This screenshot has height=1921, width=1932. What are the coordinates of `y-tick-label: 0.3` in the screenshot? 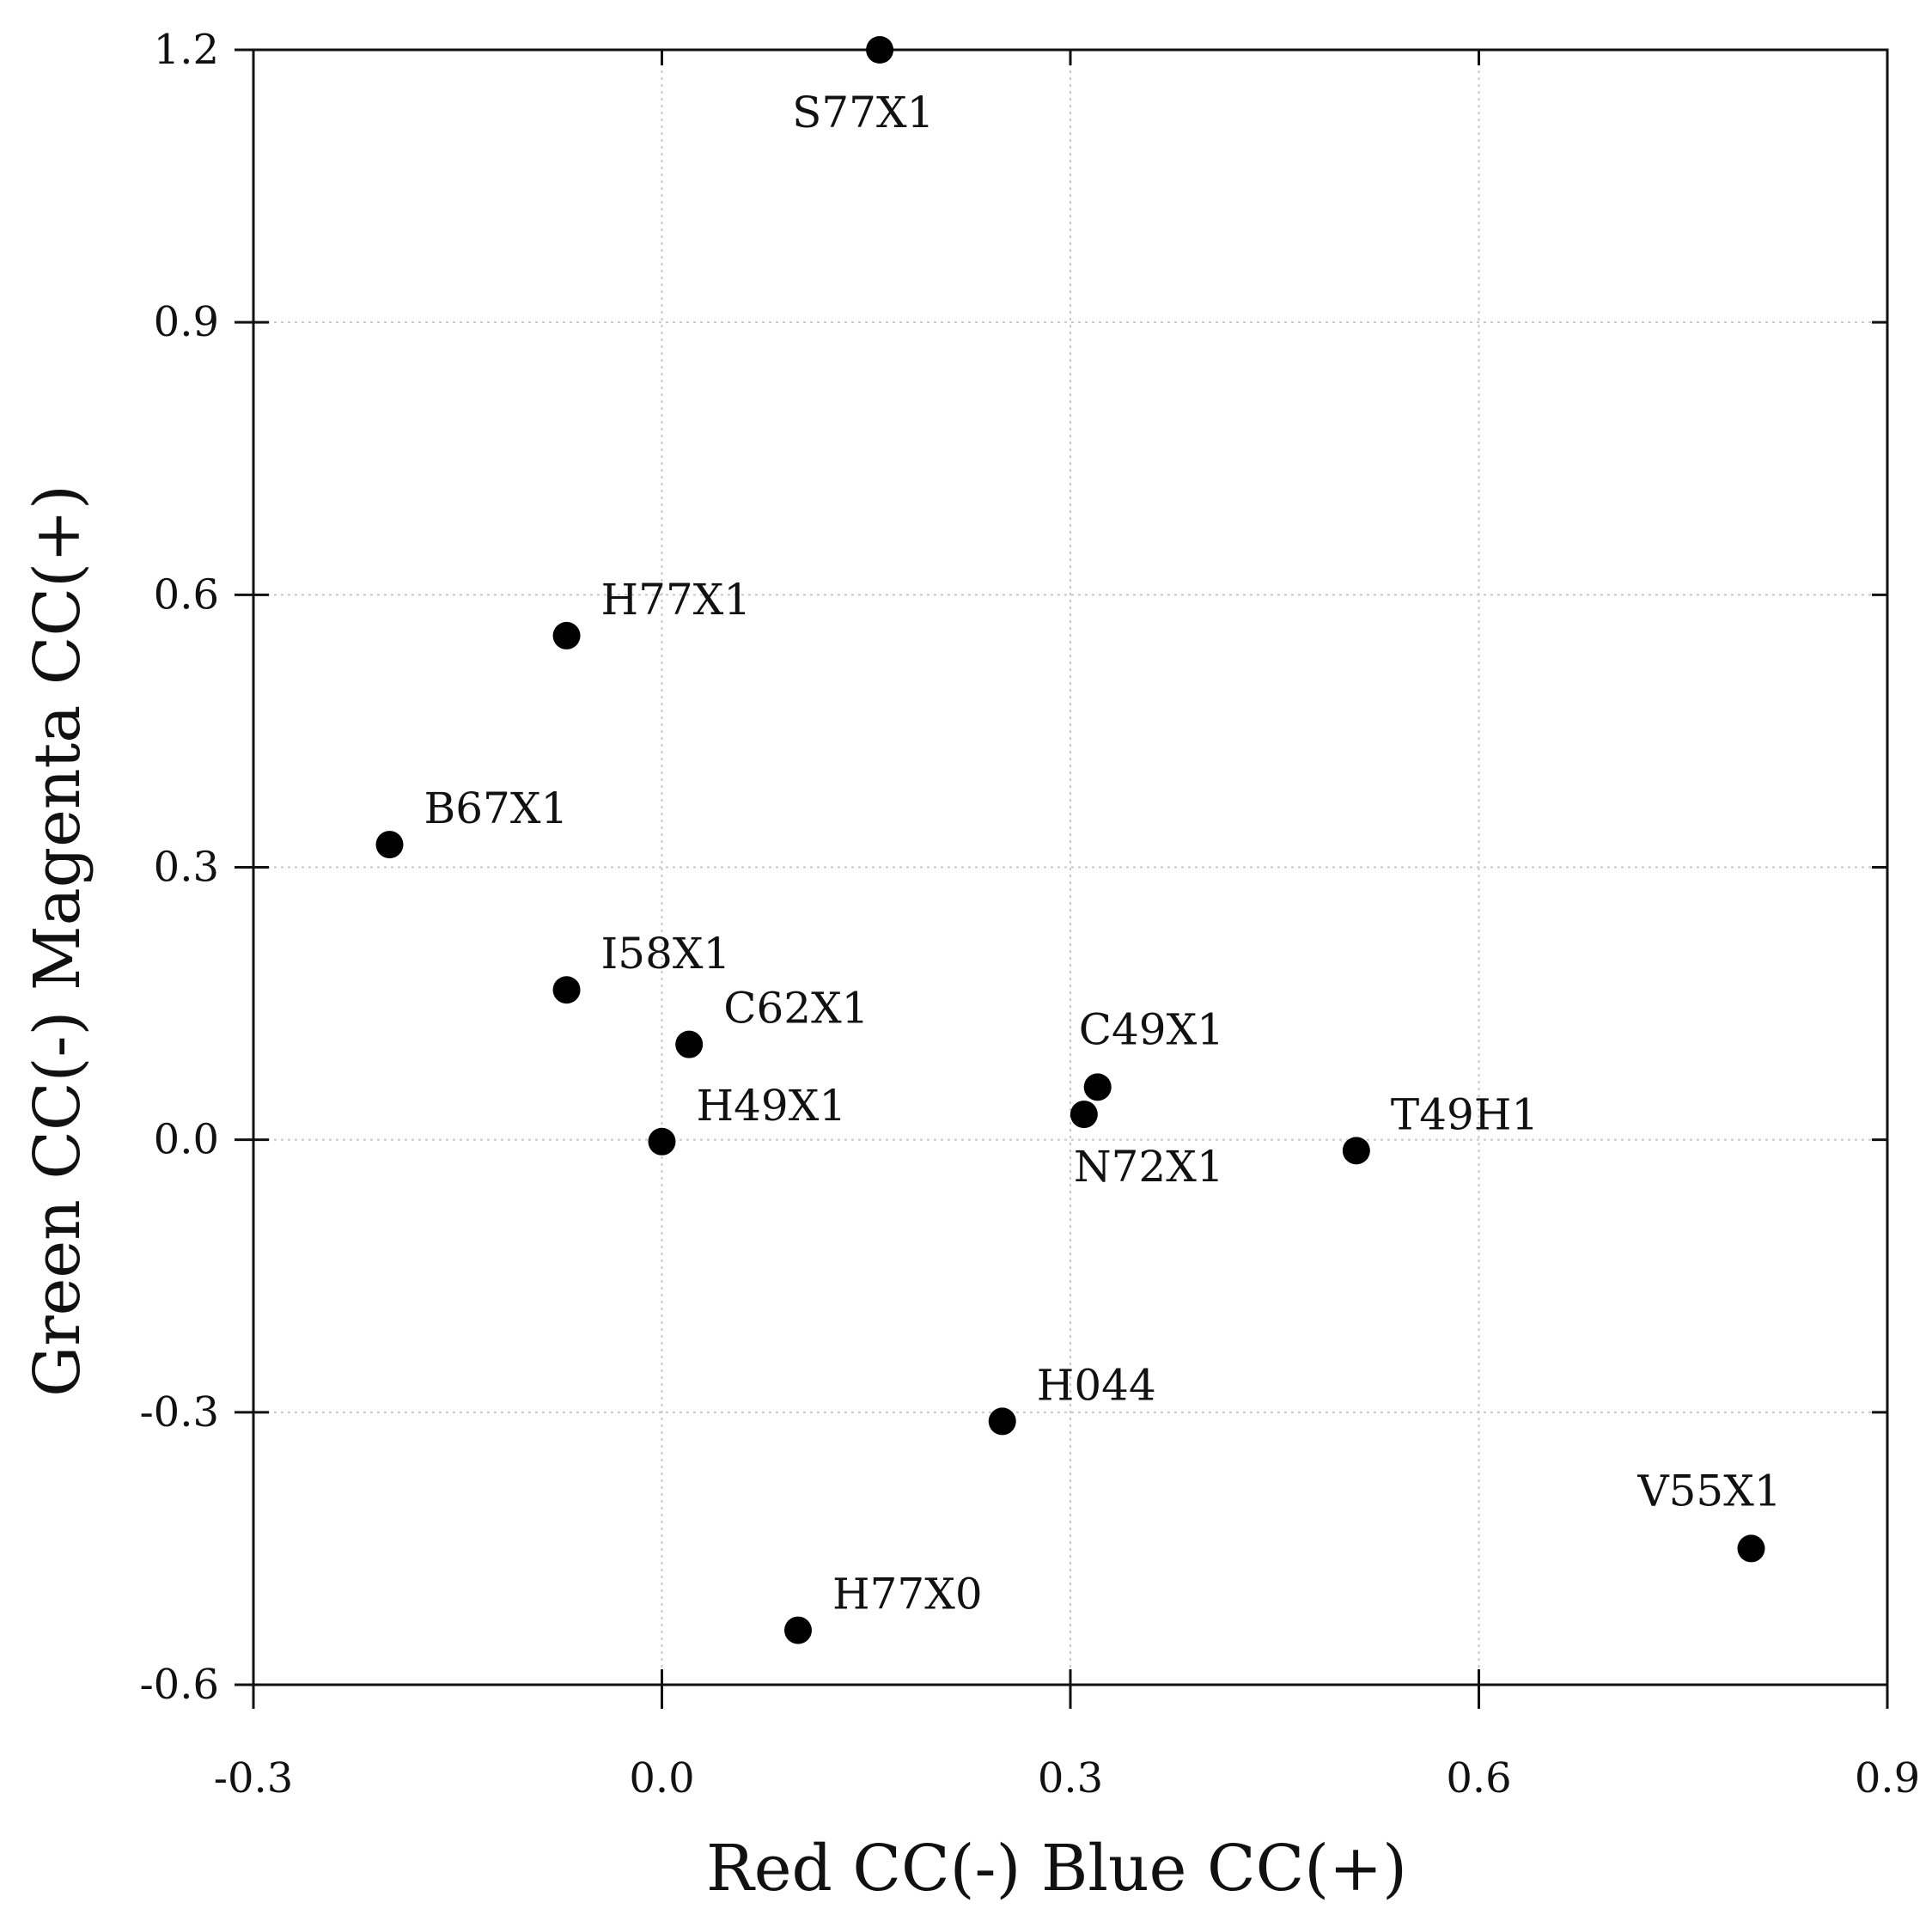 It's located at (186, 868).